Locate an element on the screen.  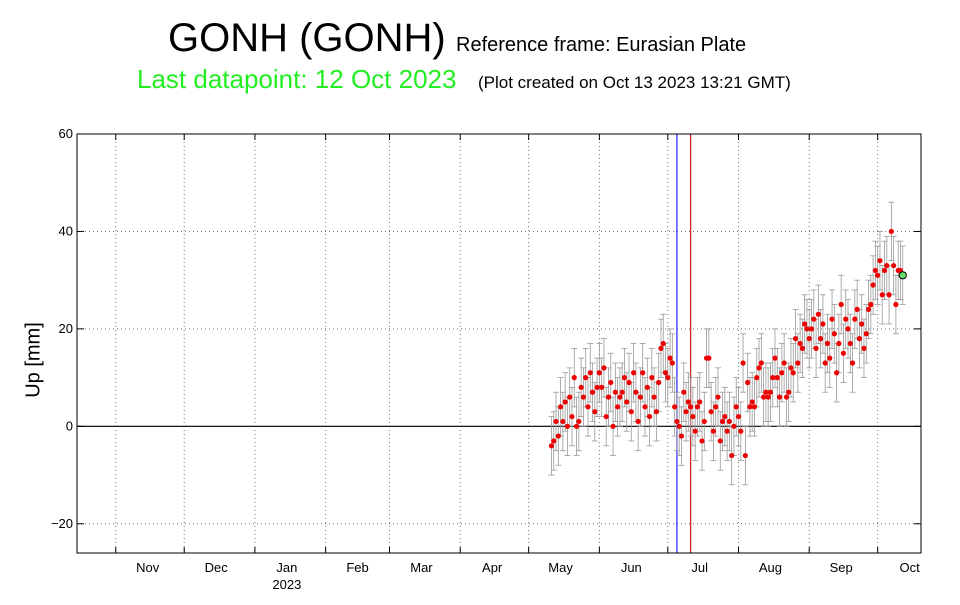
last-datapoint-label: Last datapoint: 12 Oct 2023 is located at coordinates (297, 79).